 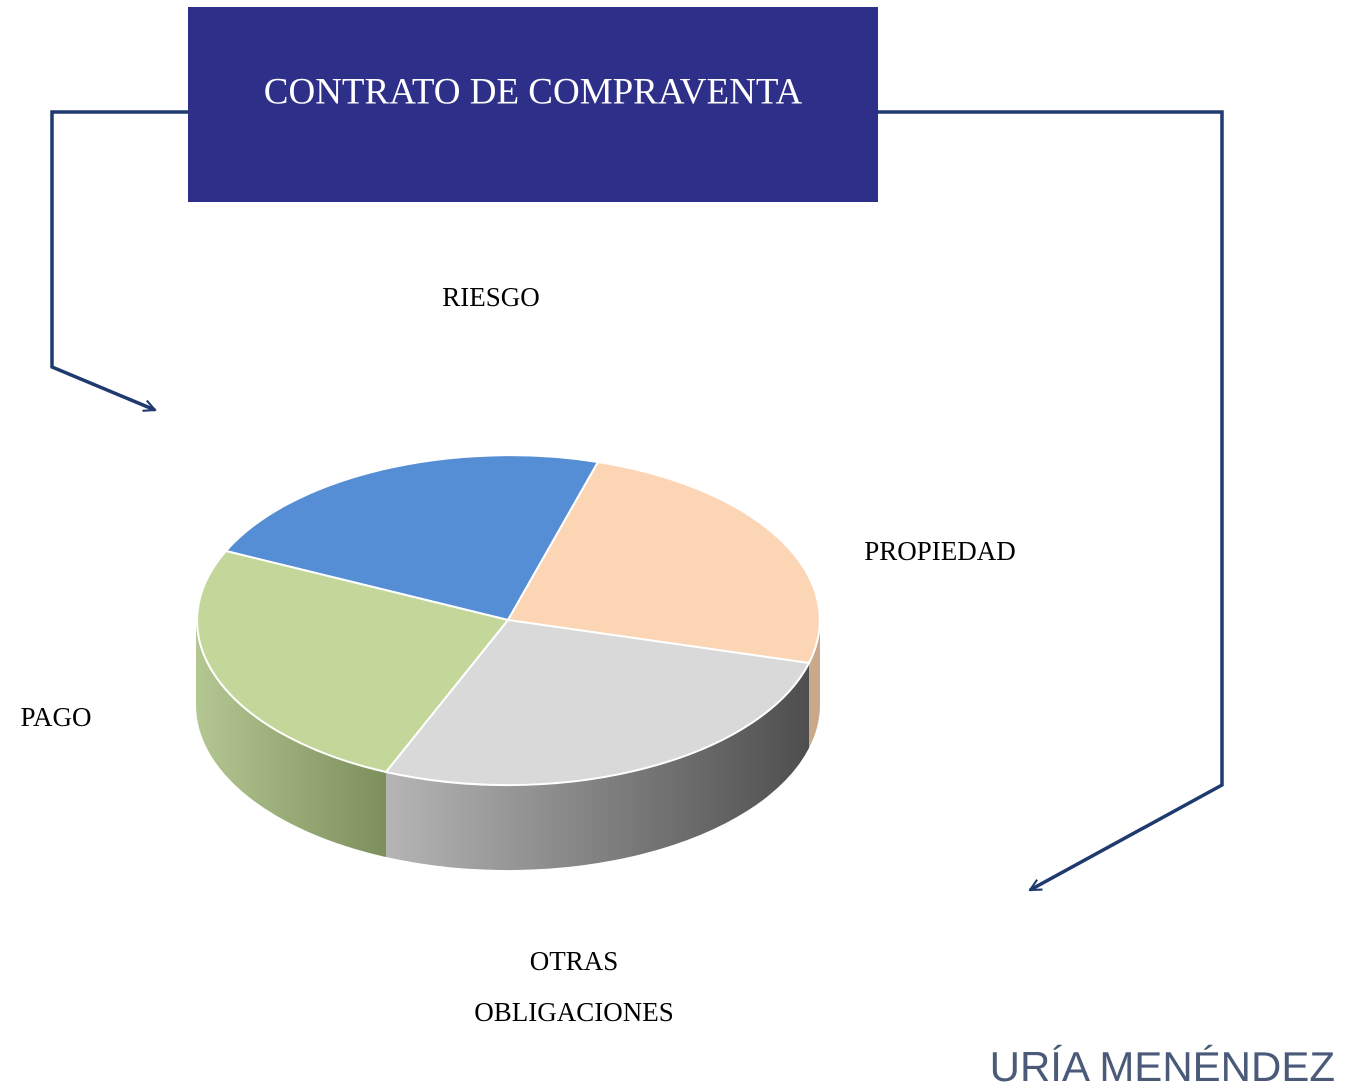 What do you see at coordinates (574, 1012) in the screenshot?
I see `label-obligaciones: OBLIGACIONES` at bounding box center [574, 1012].